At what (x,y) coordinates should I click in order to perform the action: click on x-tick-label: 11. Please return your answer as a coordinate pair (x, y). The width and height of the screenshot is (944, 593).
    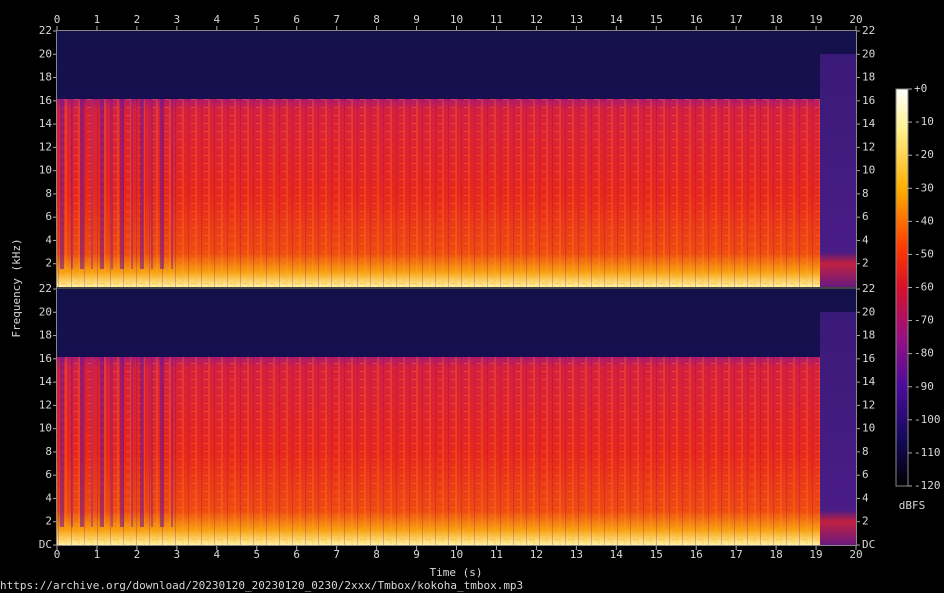
    Looking at the image, I should click on (496, 554).